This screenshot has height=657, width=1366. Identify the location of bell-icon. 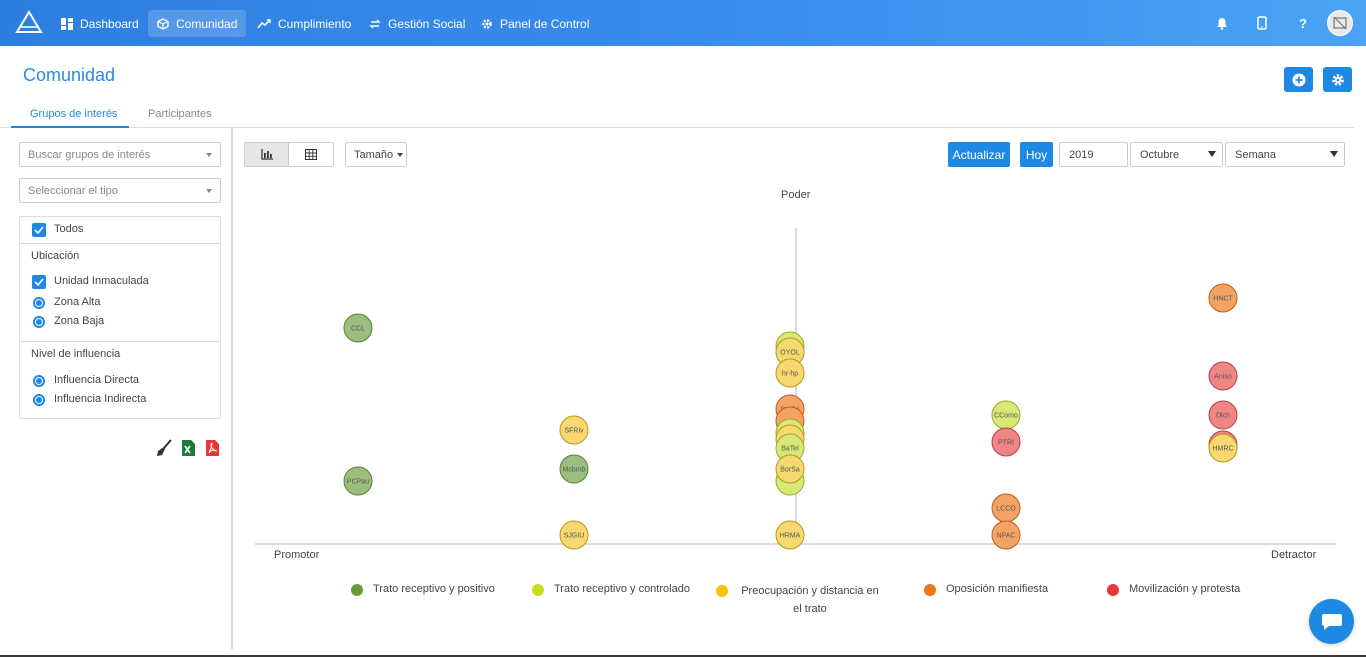
(1222, 23).